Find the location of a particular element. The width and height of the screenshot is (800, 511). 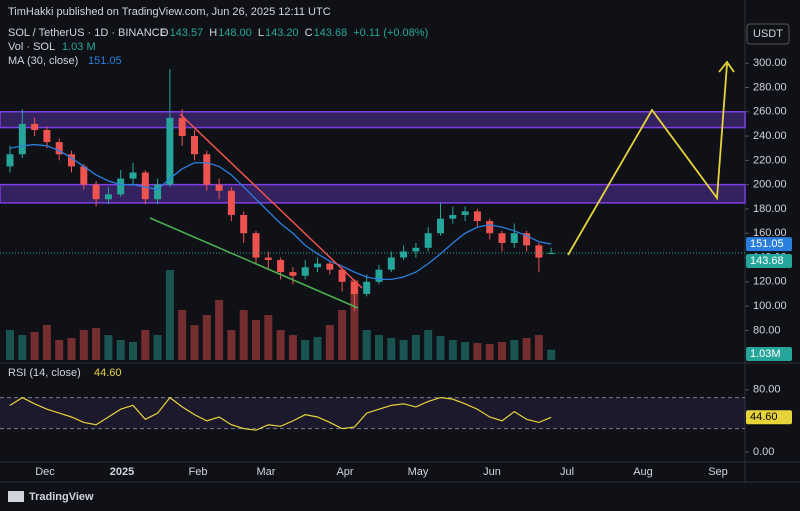

ohlc-value: 148.00 is located at coordinates (235, 33).